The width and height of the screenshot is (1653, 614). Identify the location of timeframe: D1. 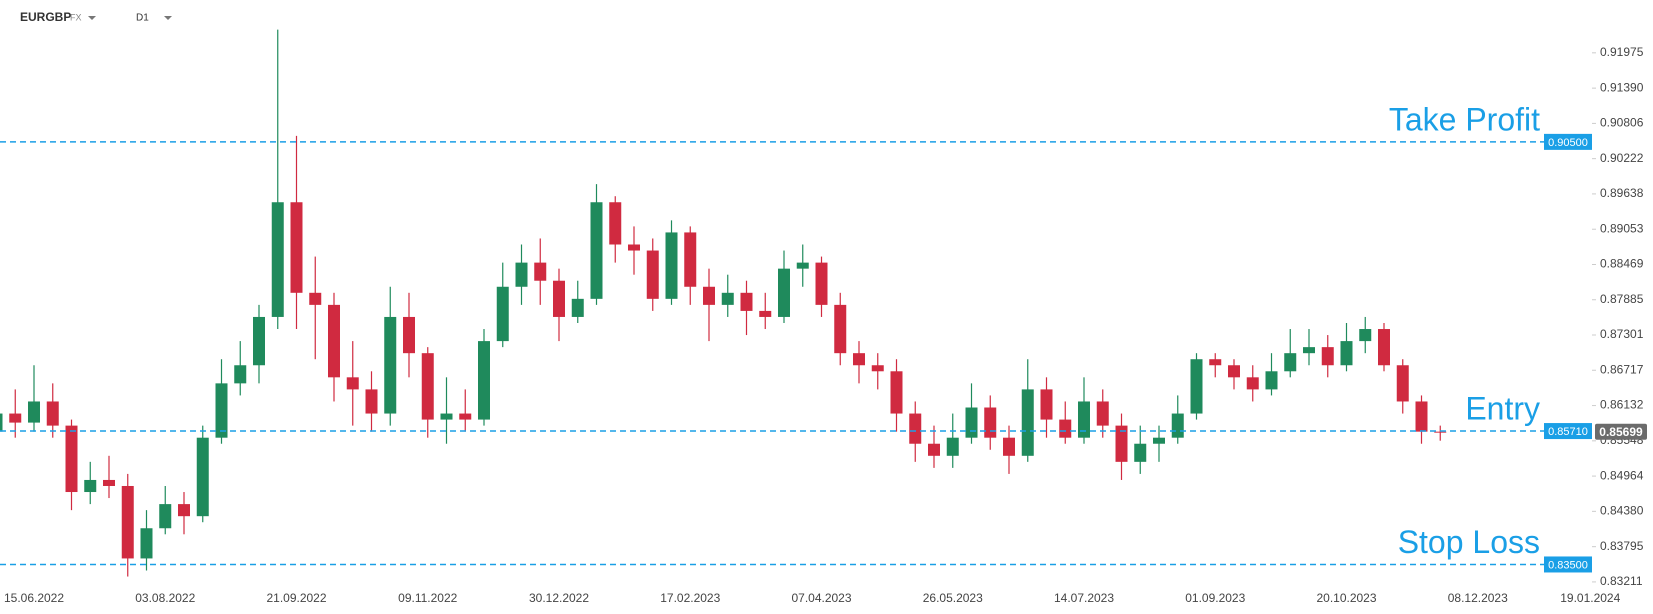
(142, 18).